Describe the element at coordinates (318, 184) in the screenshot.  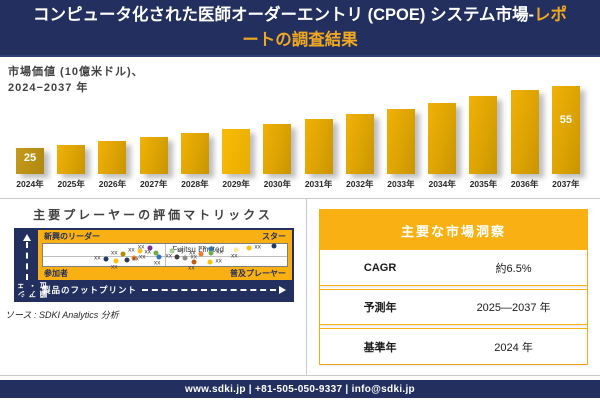
I see `bar-year-label: 2031年` at that location.